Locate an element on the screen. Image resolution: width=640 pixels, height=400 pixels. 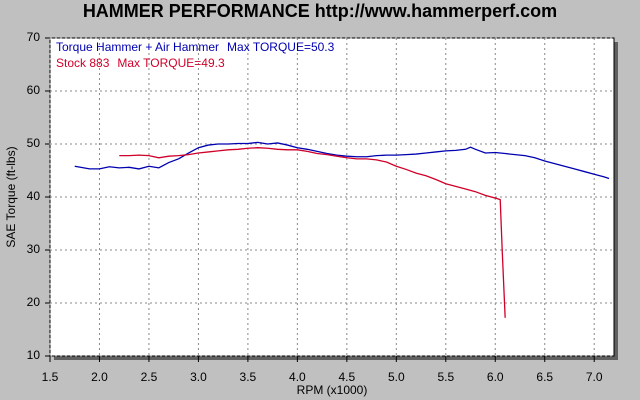
x-tick-label: 3.0 is located at coordinates (198, 377).